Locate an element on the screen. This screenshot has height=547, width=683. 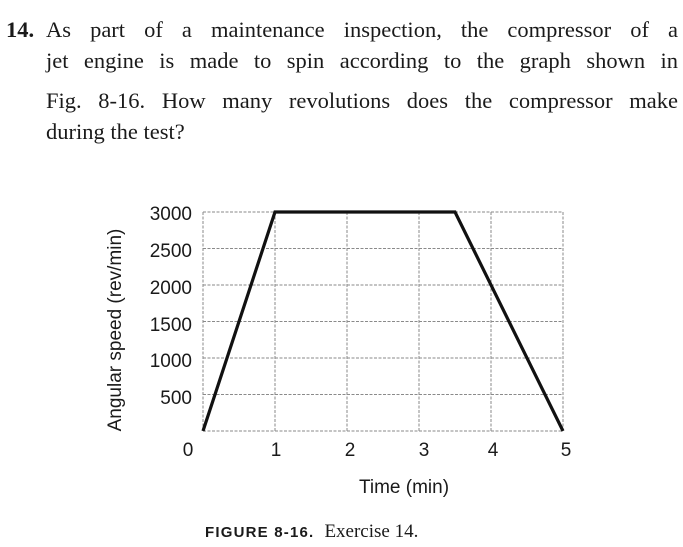
y-axis-label: Angular speed (rev/min) is located at coordinates (115, 330).